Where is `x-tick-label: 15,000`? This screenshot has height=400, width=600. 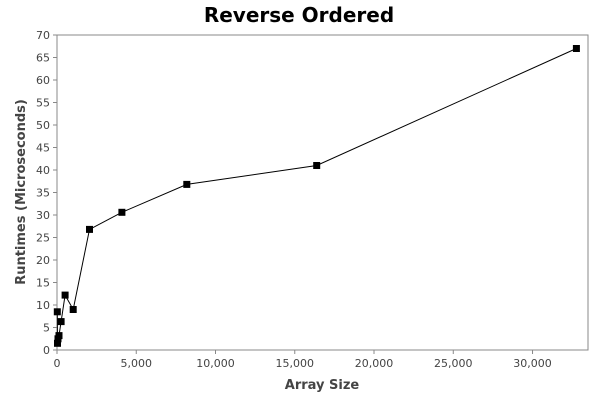 x-tick-label: 15,000 is located at coordinates (295, 363).